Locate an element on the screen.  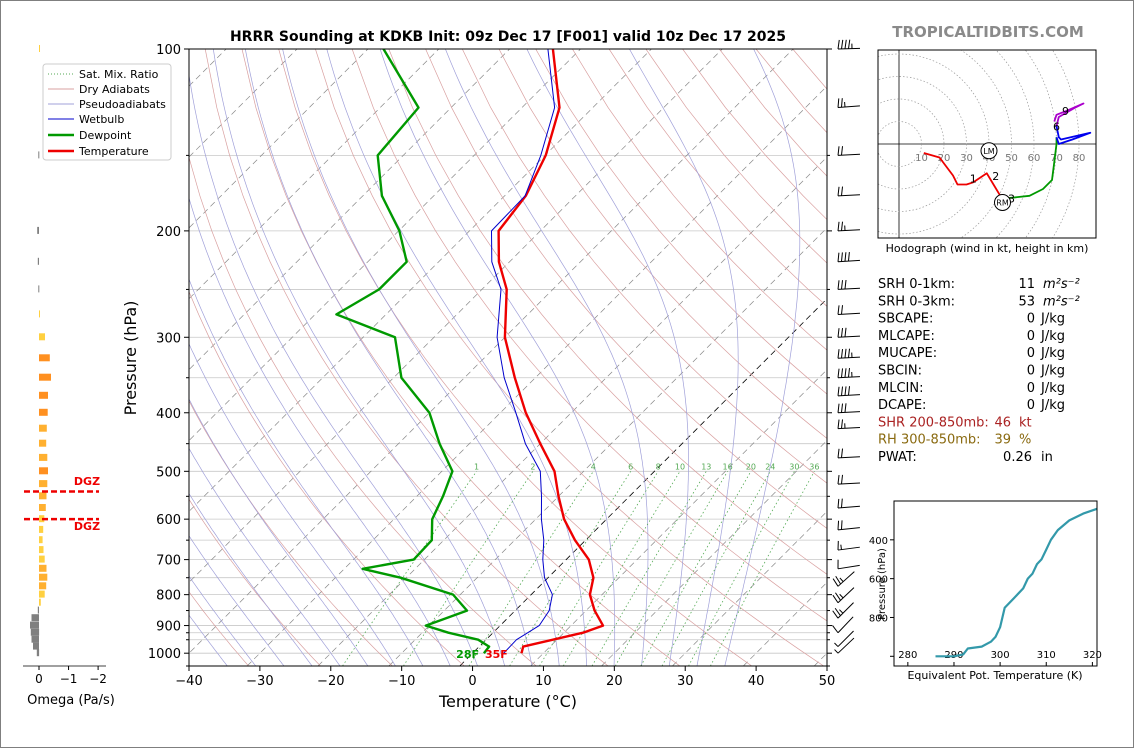
hodo-ring-label: 80 is located at coordinates (1079, 158).